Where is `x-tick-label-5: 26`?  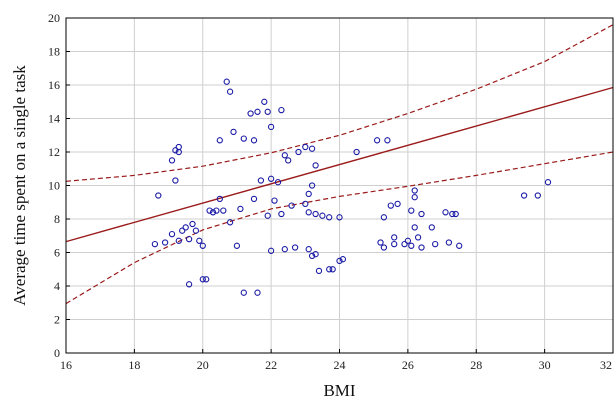
x-tick-label-5: 26 is located at coordinates (408, 365).